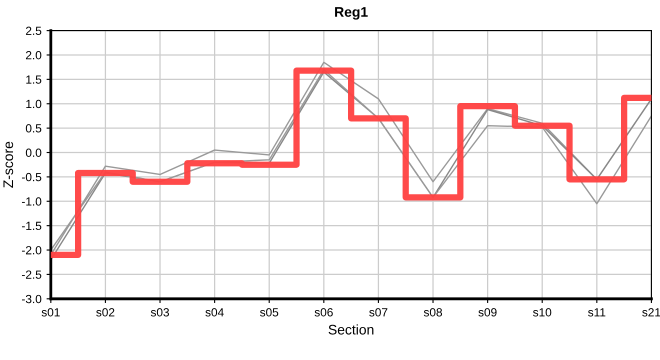  What do you see at coordinates (351, 329) in the screenshot?
I see `x-axis-title: Section` at bounding box center [351, 329].